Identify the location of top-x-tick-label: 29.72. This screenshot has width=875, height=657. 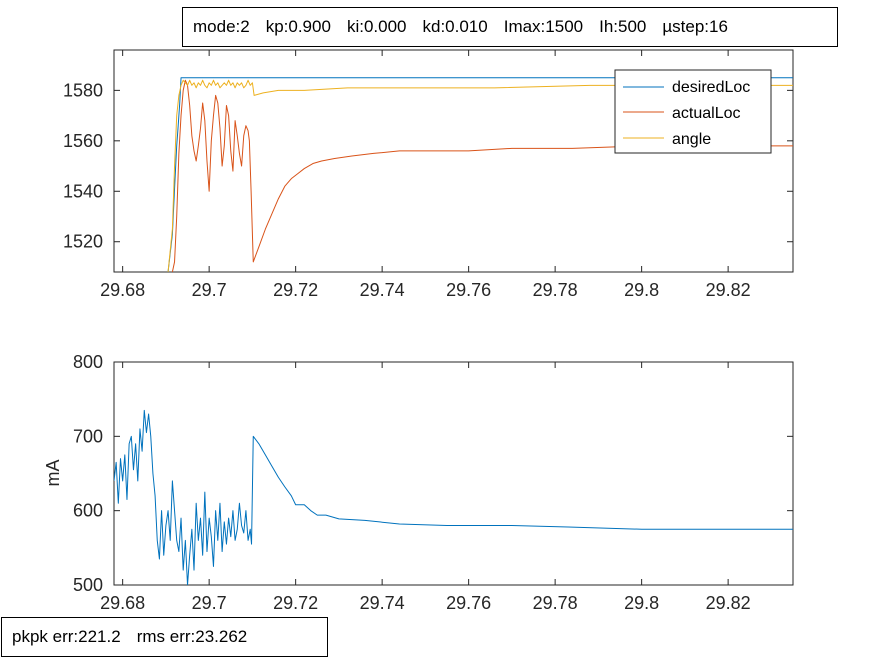
(295, 290).